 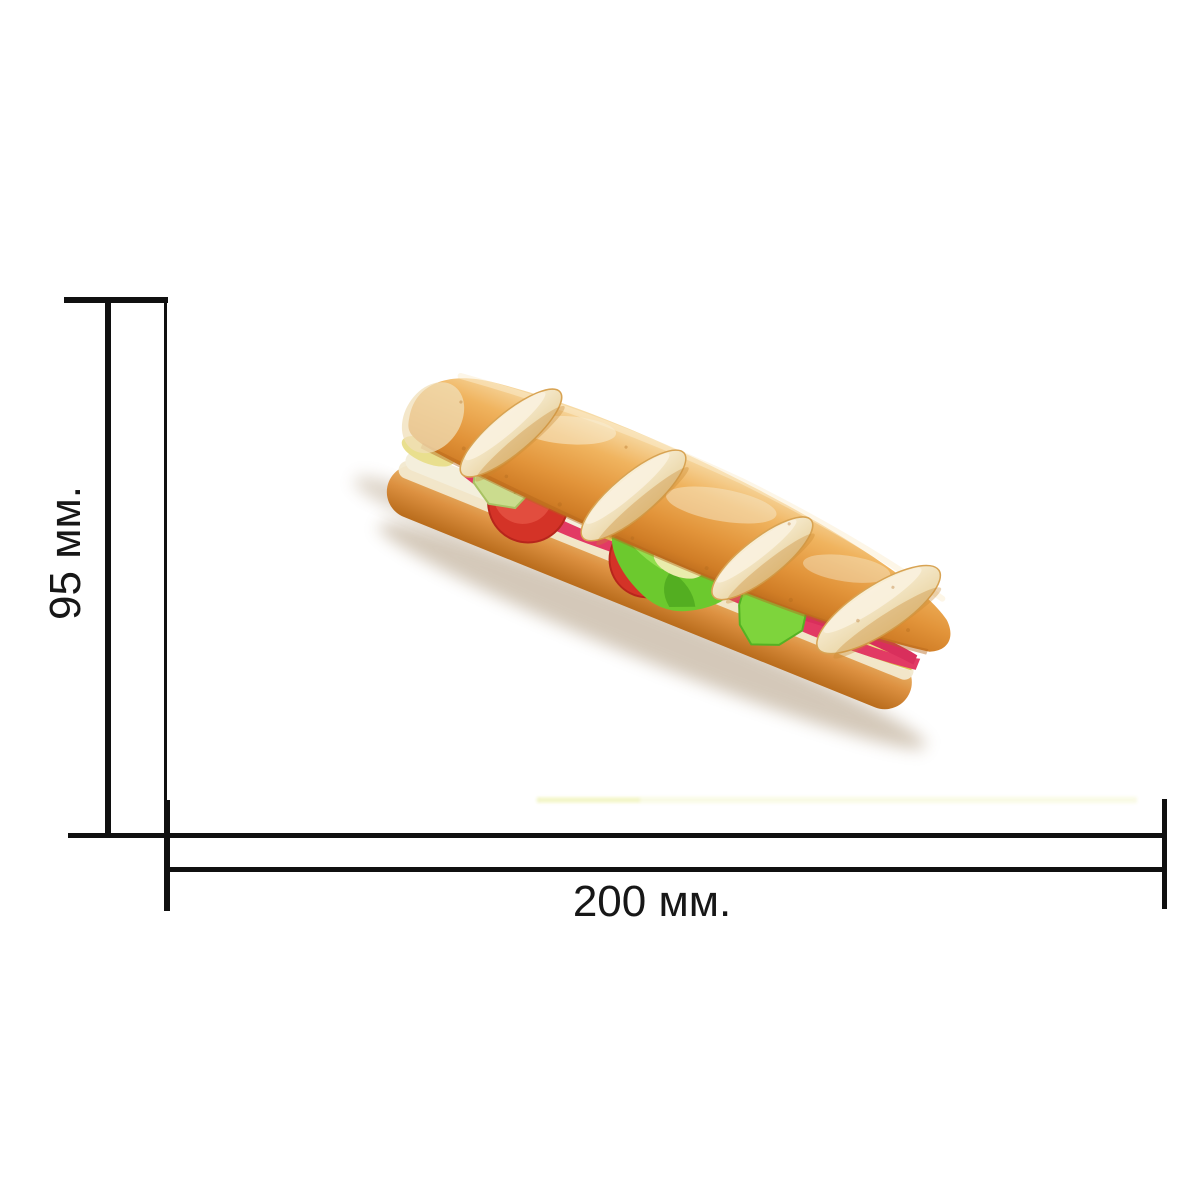 What do you see at coordinates (165, 551) in the screenshot?
I see `left-extension-line` at bounding box center [165, 551].